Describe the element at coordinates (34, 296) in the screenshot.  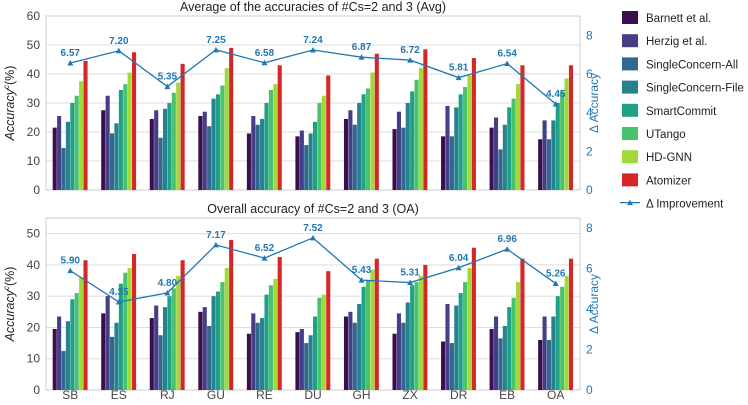
I see `y-tick-label: 30` at that location.